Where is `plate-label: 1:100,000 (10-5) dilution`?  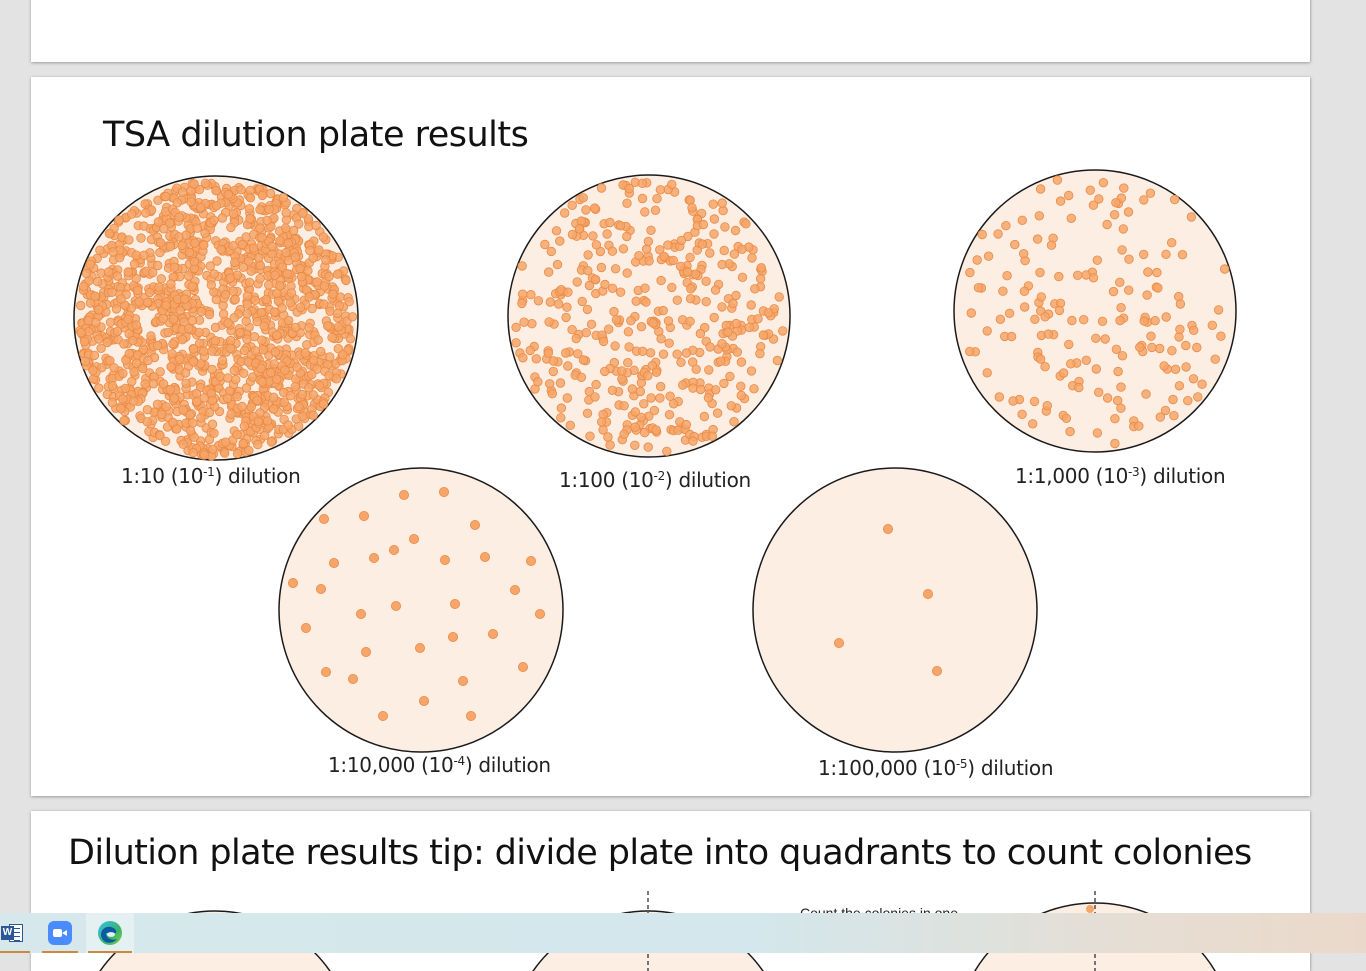
plate-label: 1:100,000 (10-5) dilution is located at coordinates (936, 768).